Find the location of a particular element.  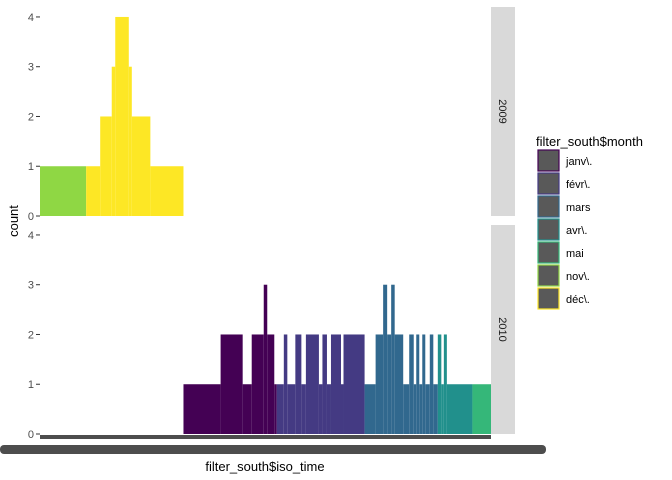

legend-entry-label: mars is located at coordinates (578, 208).